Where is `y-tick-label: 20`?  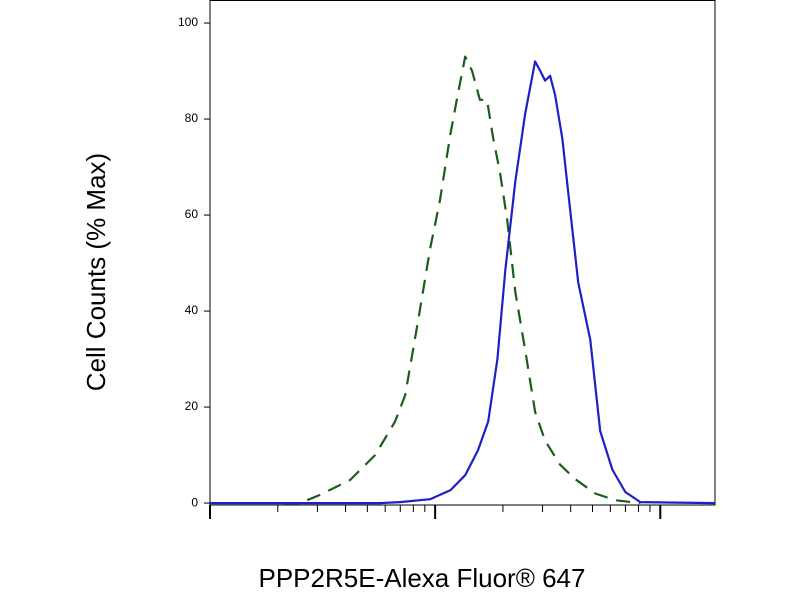 y-tick-label: 20 is located at coordinates (192, 406).